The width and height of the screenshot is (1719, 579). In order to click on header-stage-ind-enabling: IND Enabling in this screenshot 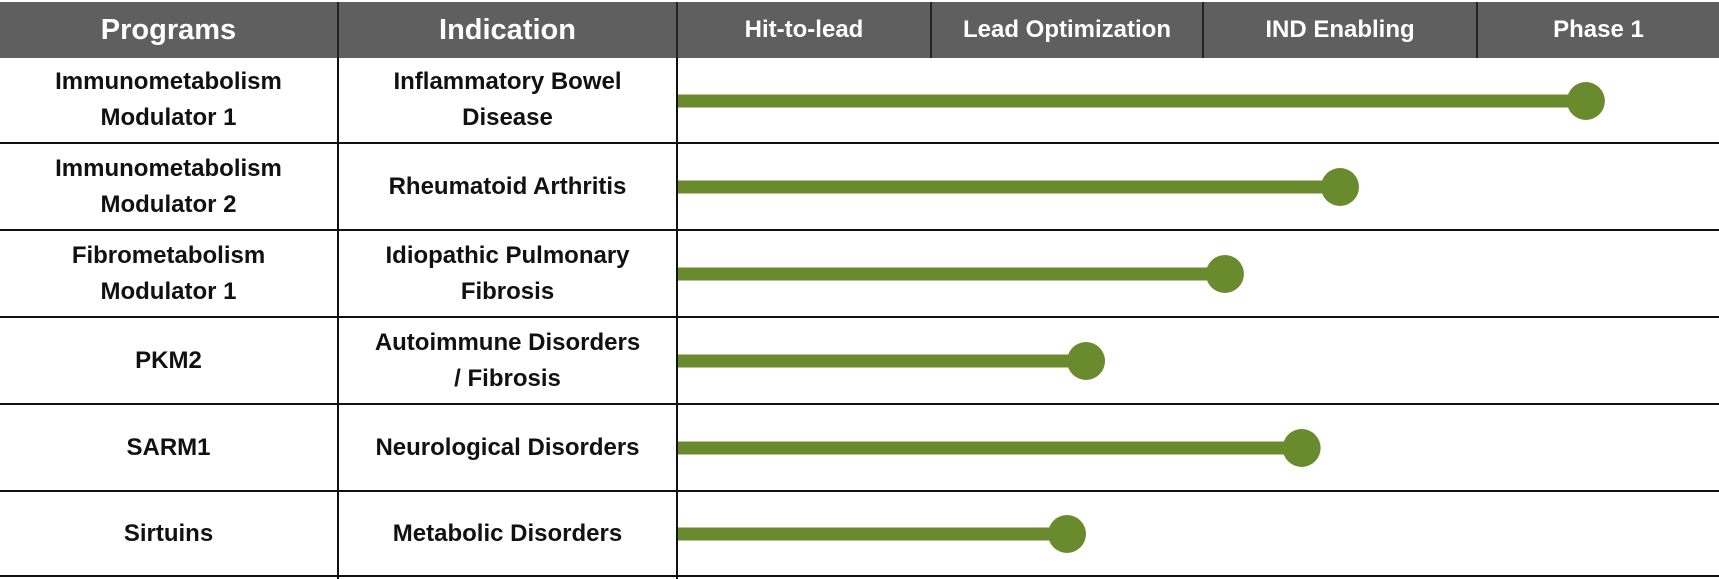, I will do `click(1340, 29)`.